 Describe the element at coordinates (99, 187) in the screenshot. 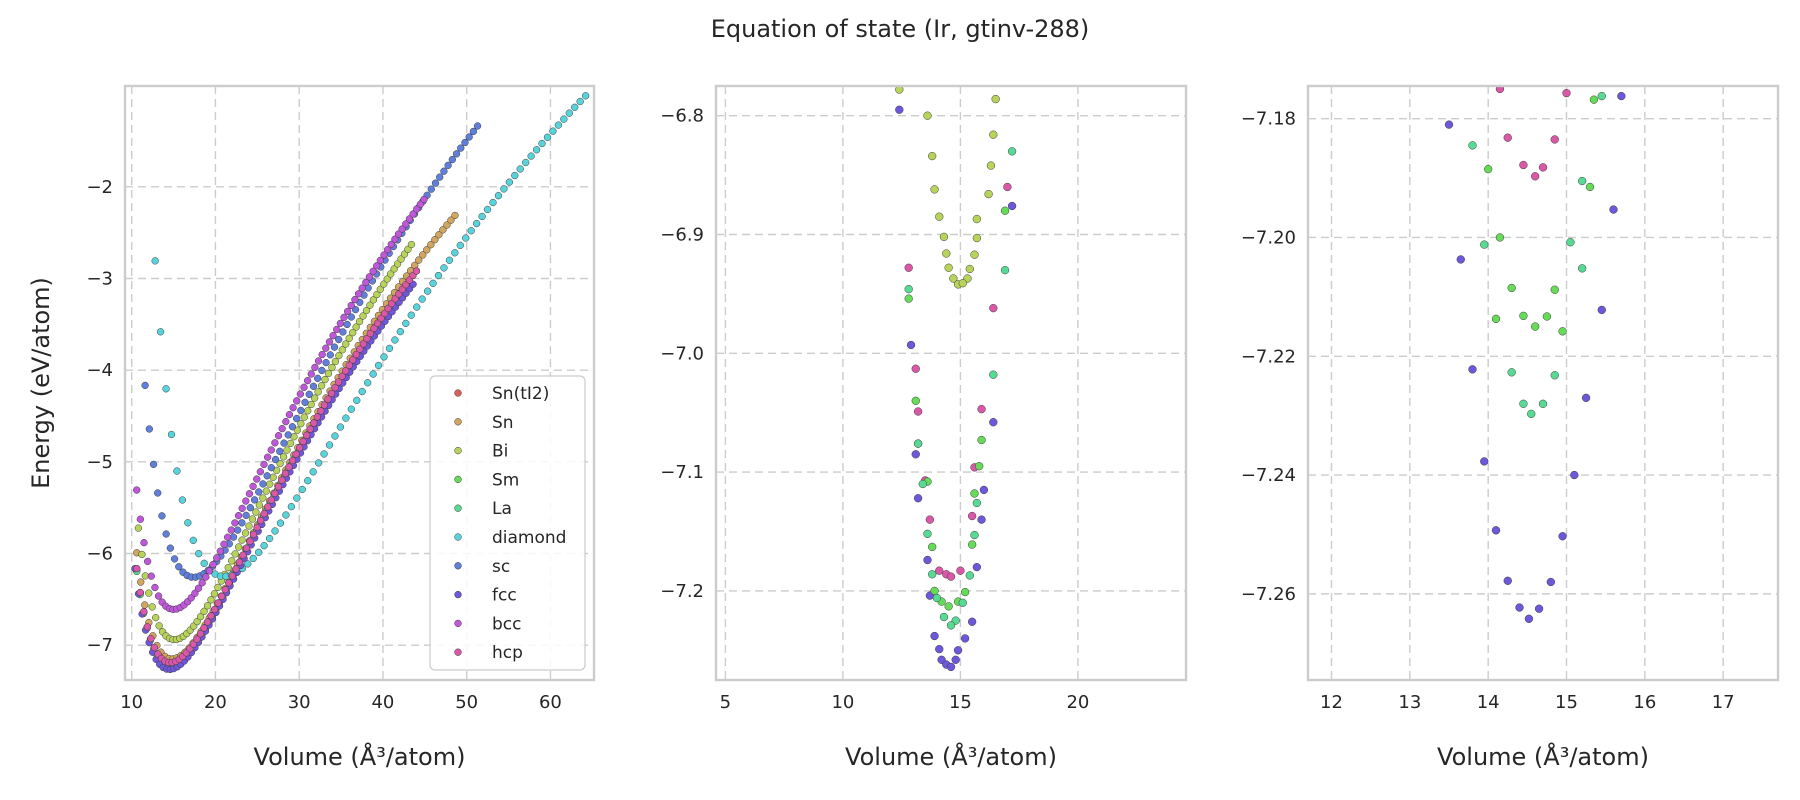

I see `y-tick-label: −2` at that location.